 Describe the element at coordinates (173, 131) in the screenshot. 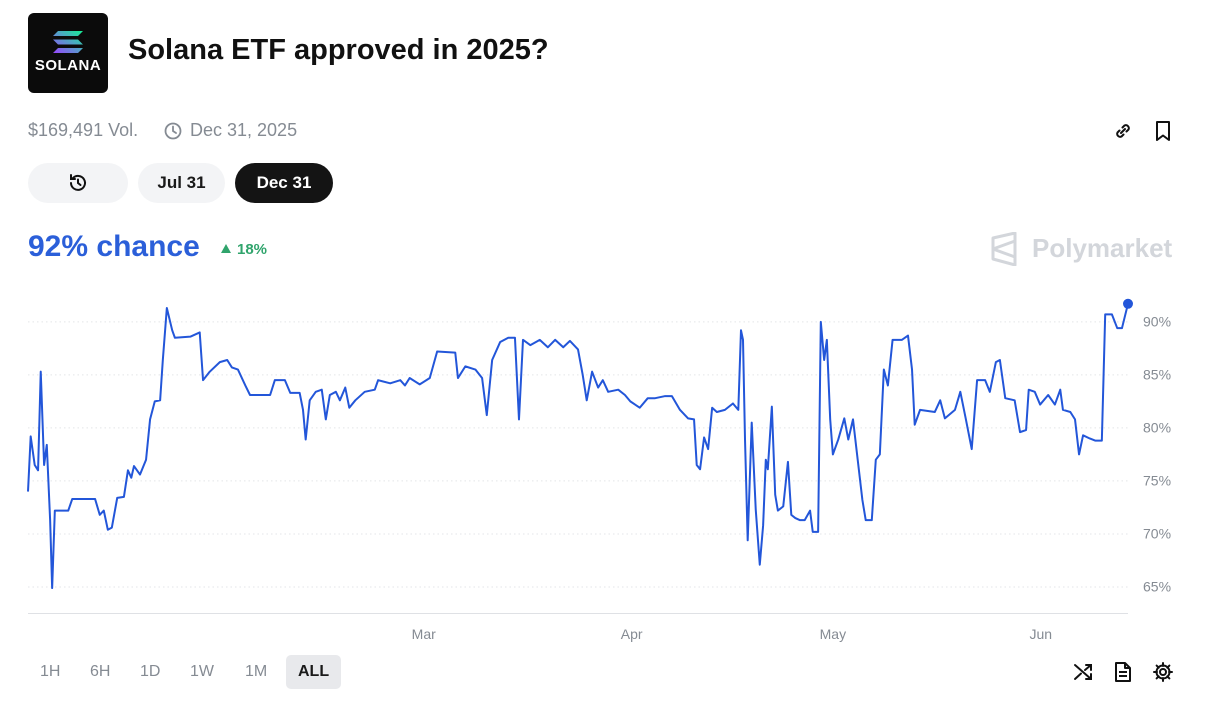

I see `clock-icon` at that location.